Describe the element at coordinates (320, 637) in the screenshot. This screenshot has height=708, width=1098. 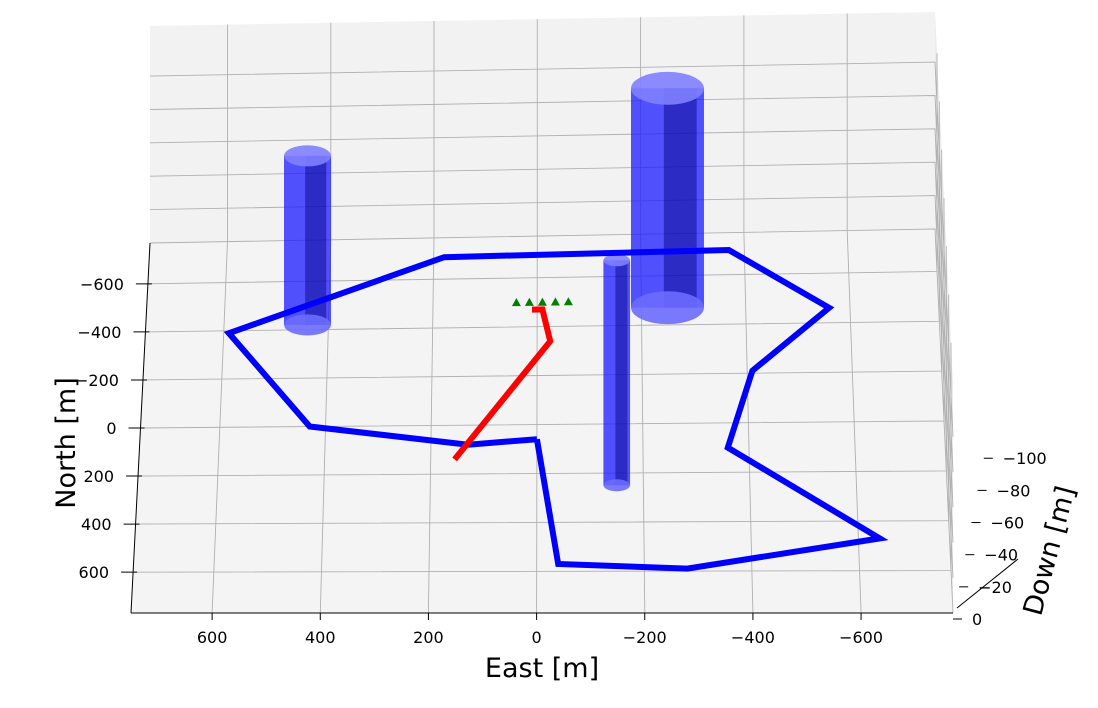
I see `x-tick-label: 400` at that location.